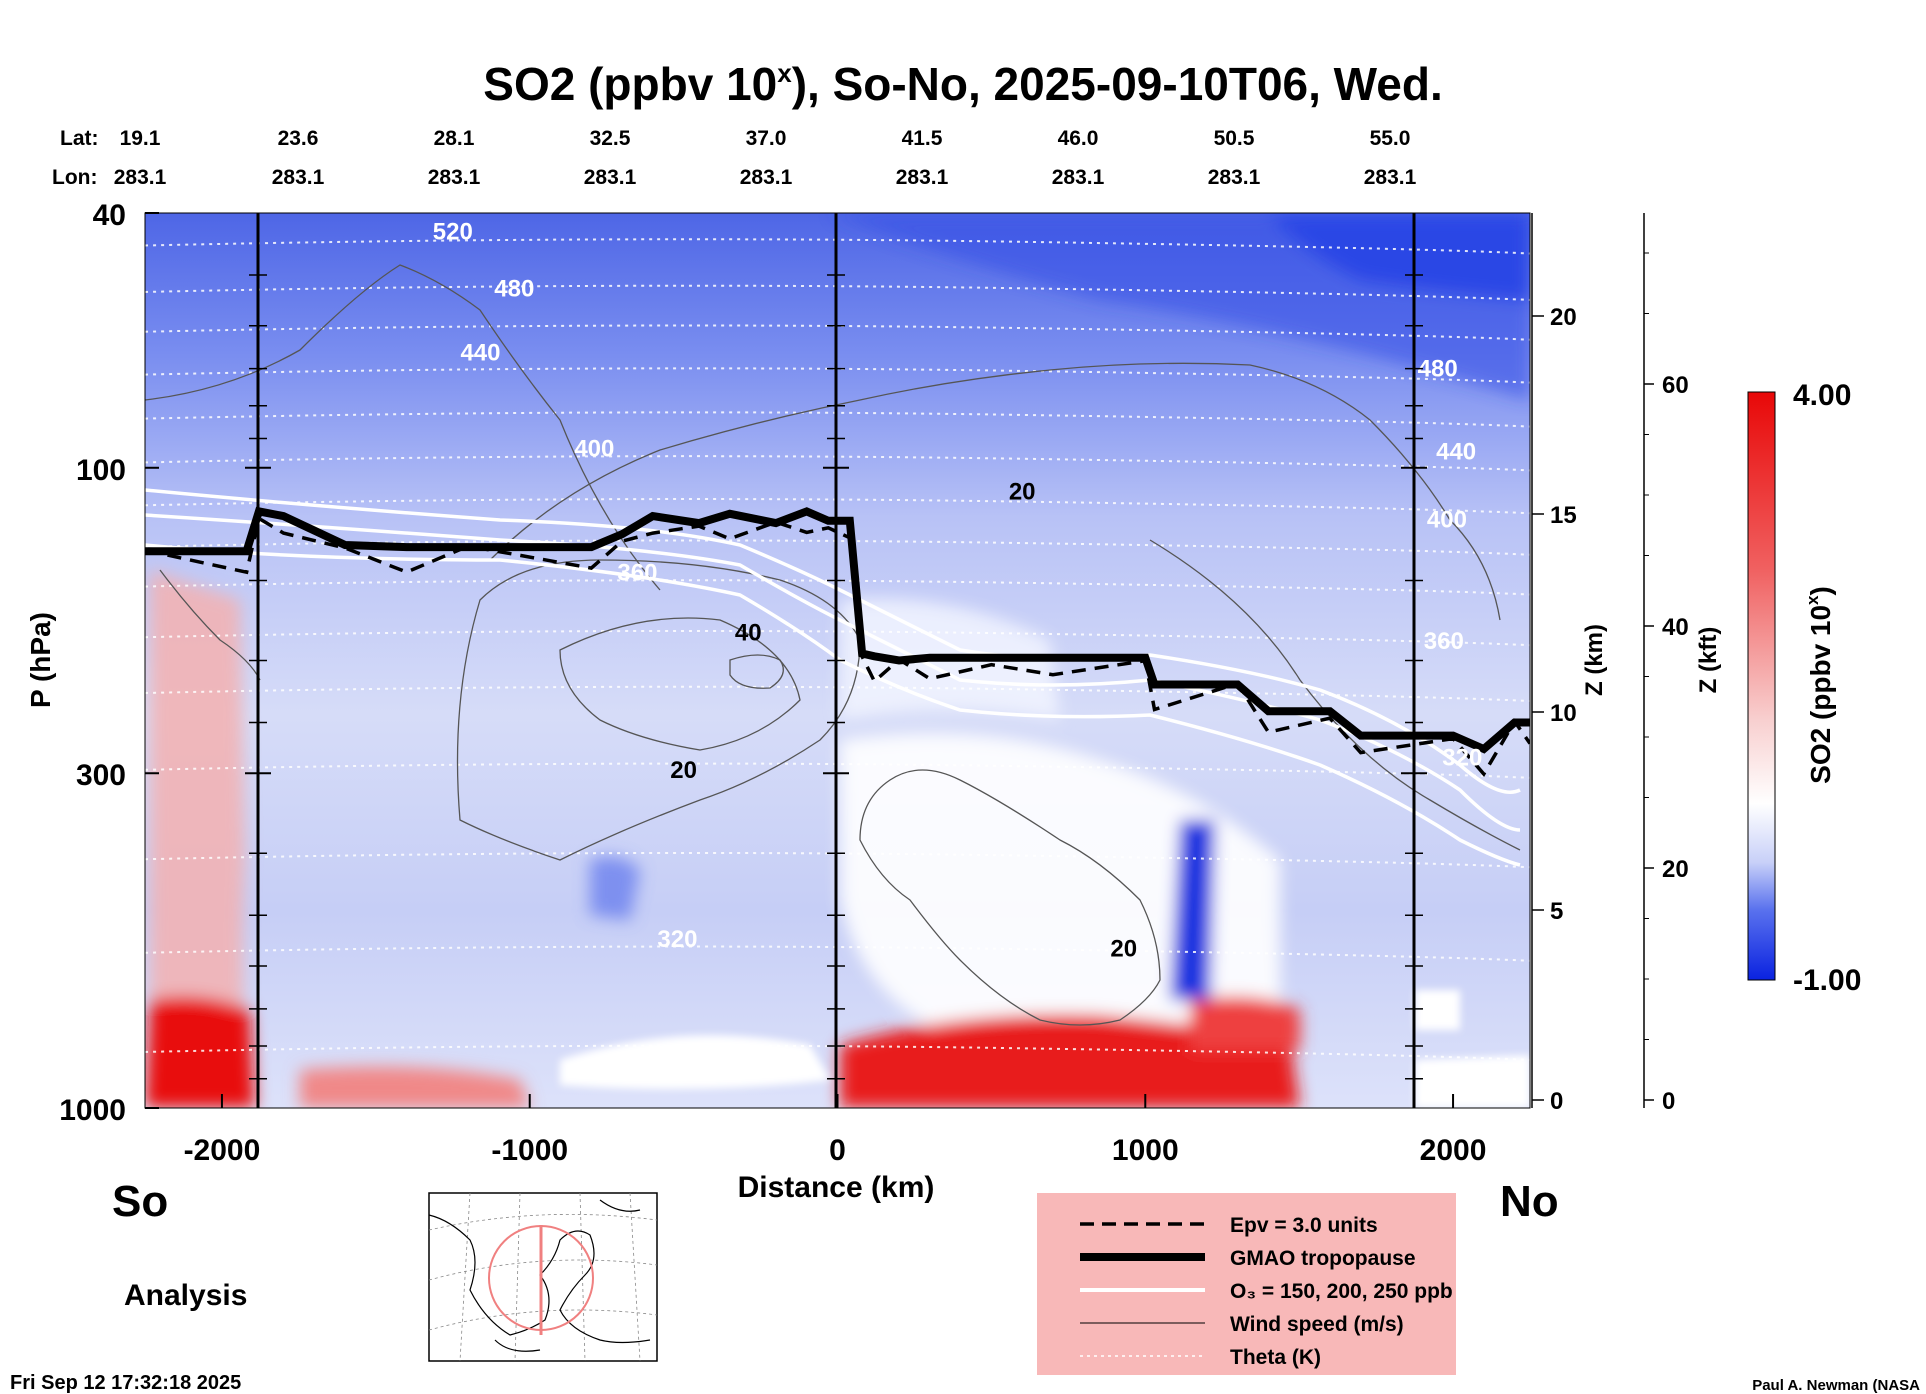 This screenshot has height=1394, width=1926. Describe the element at coordinates (677, 939) in the screenshot. I see `theta-label-5: 320` at that location.